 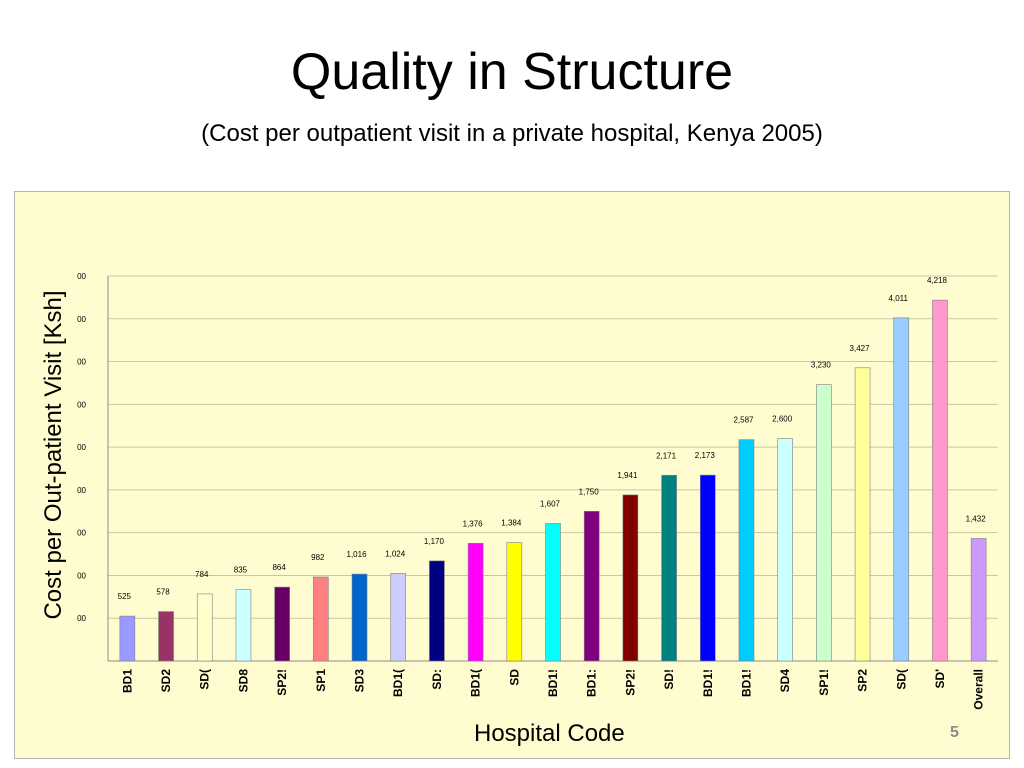 What do you see at coordinates (669, 679) in the screenshot?
I see `x-tick-label: SD!` at bounding box center [669, 679].